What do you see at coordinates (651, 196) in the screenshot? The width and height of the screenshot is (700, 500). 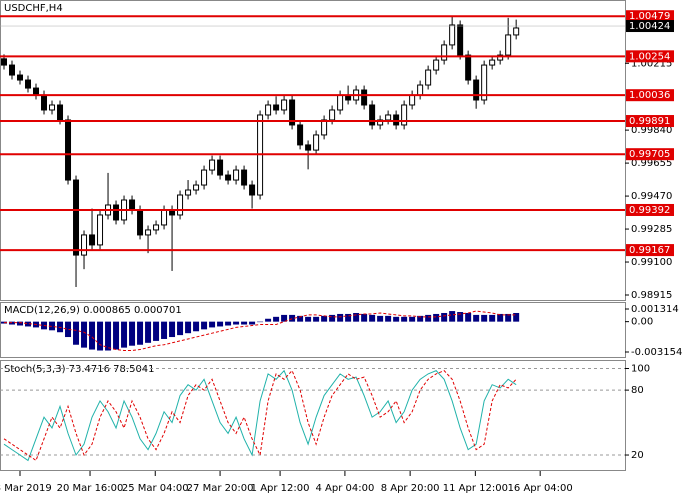 I see `y-tick-label: 0.99470` at bounding box center [651, 196].